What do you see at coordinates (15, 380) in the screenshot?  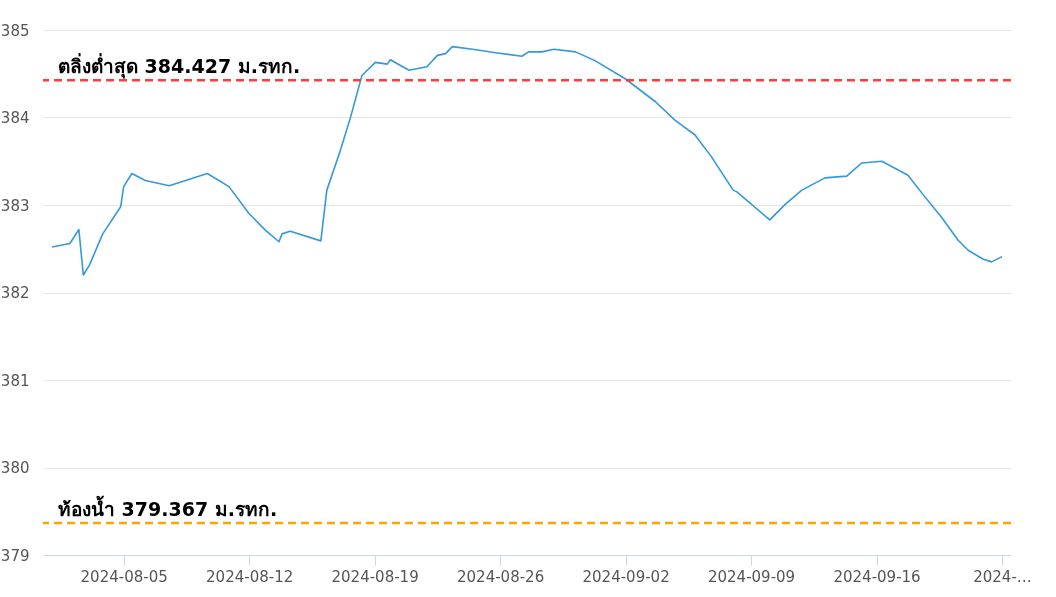 I see `y-tick-label: 381` at bounding box center [15, 380].